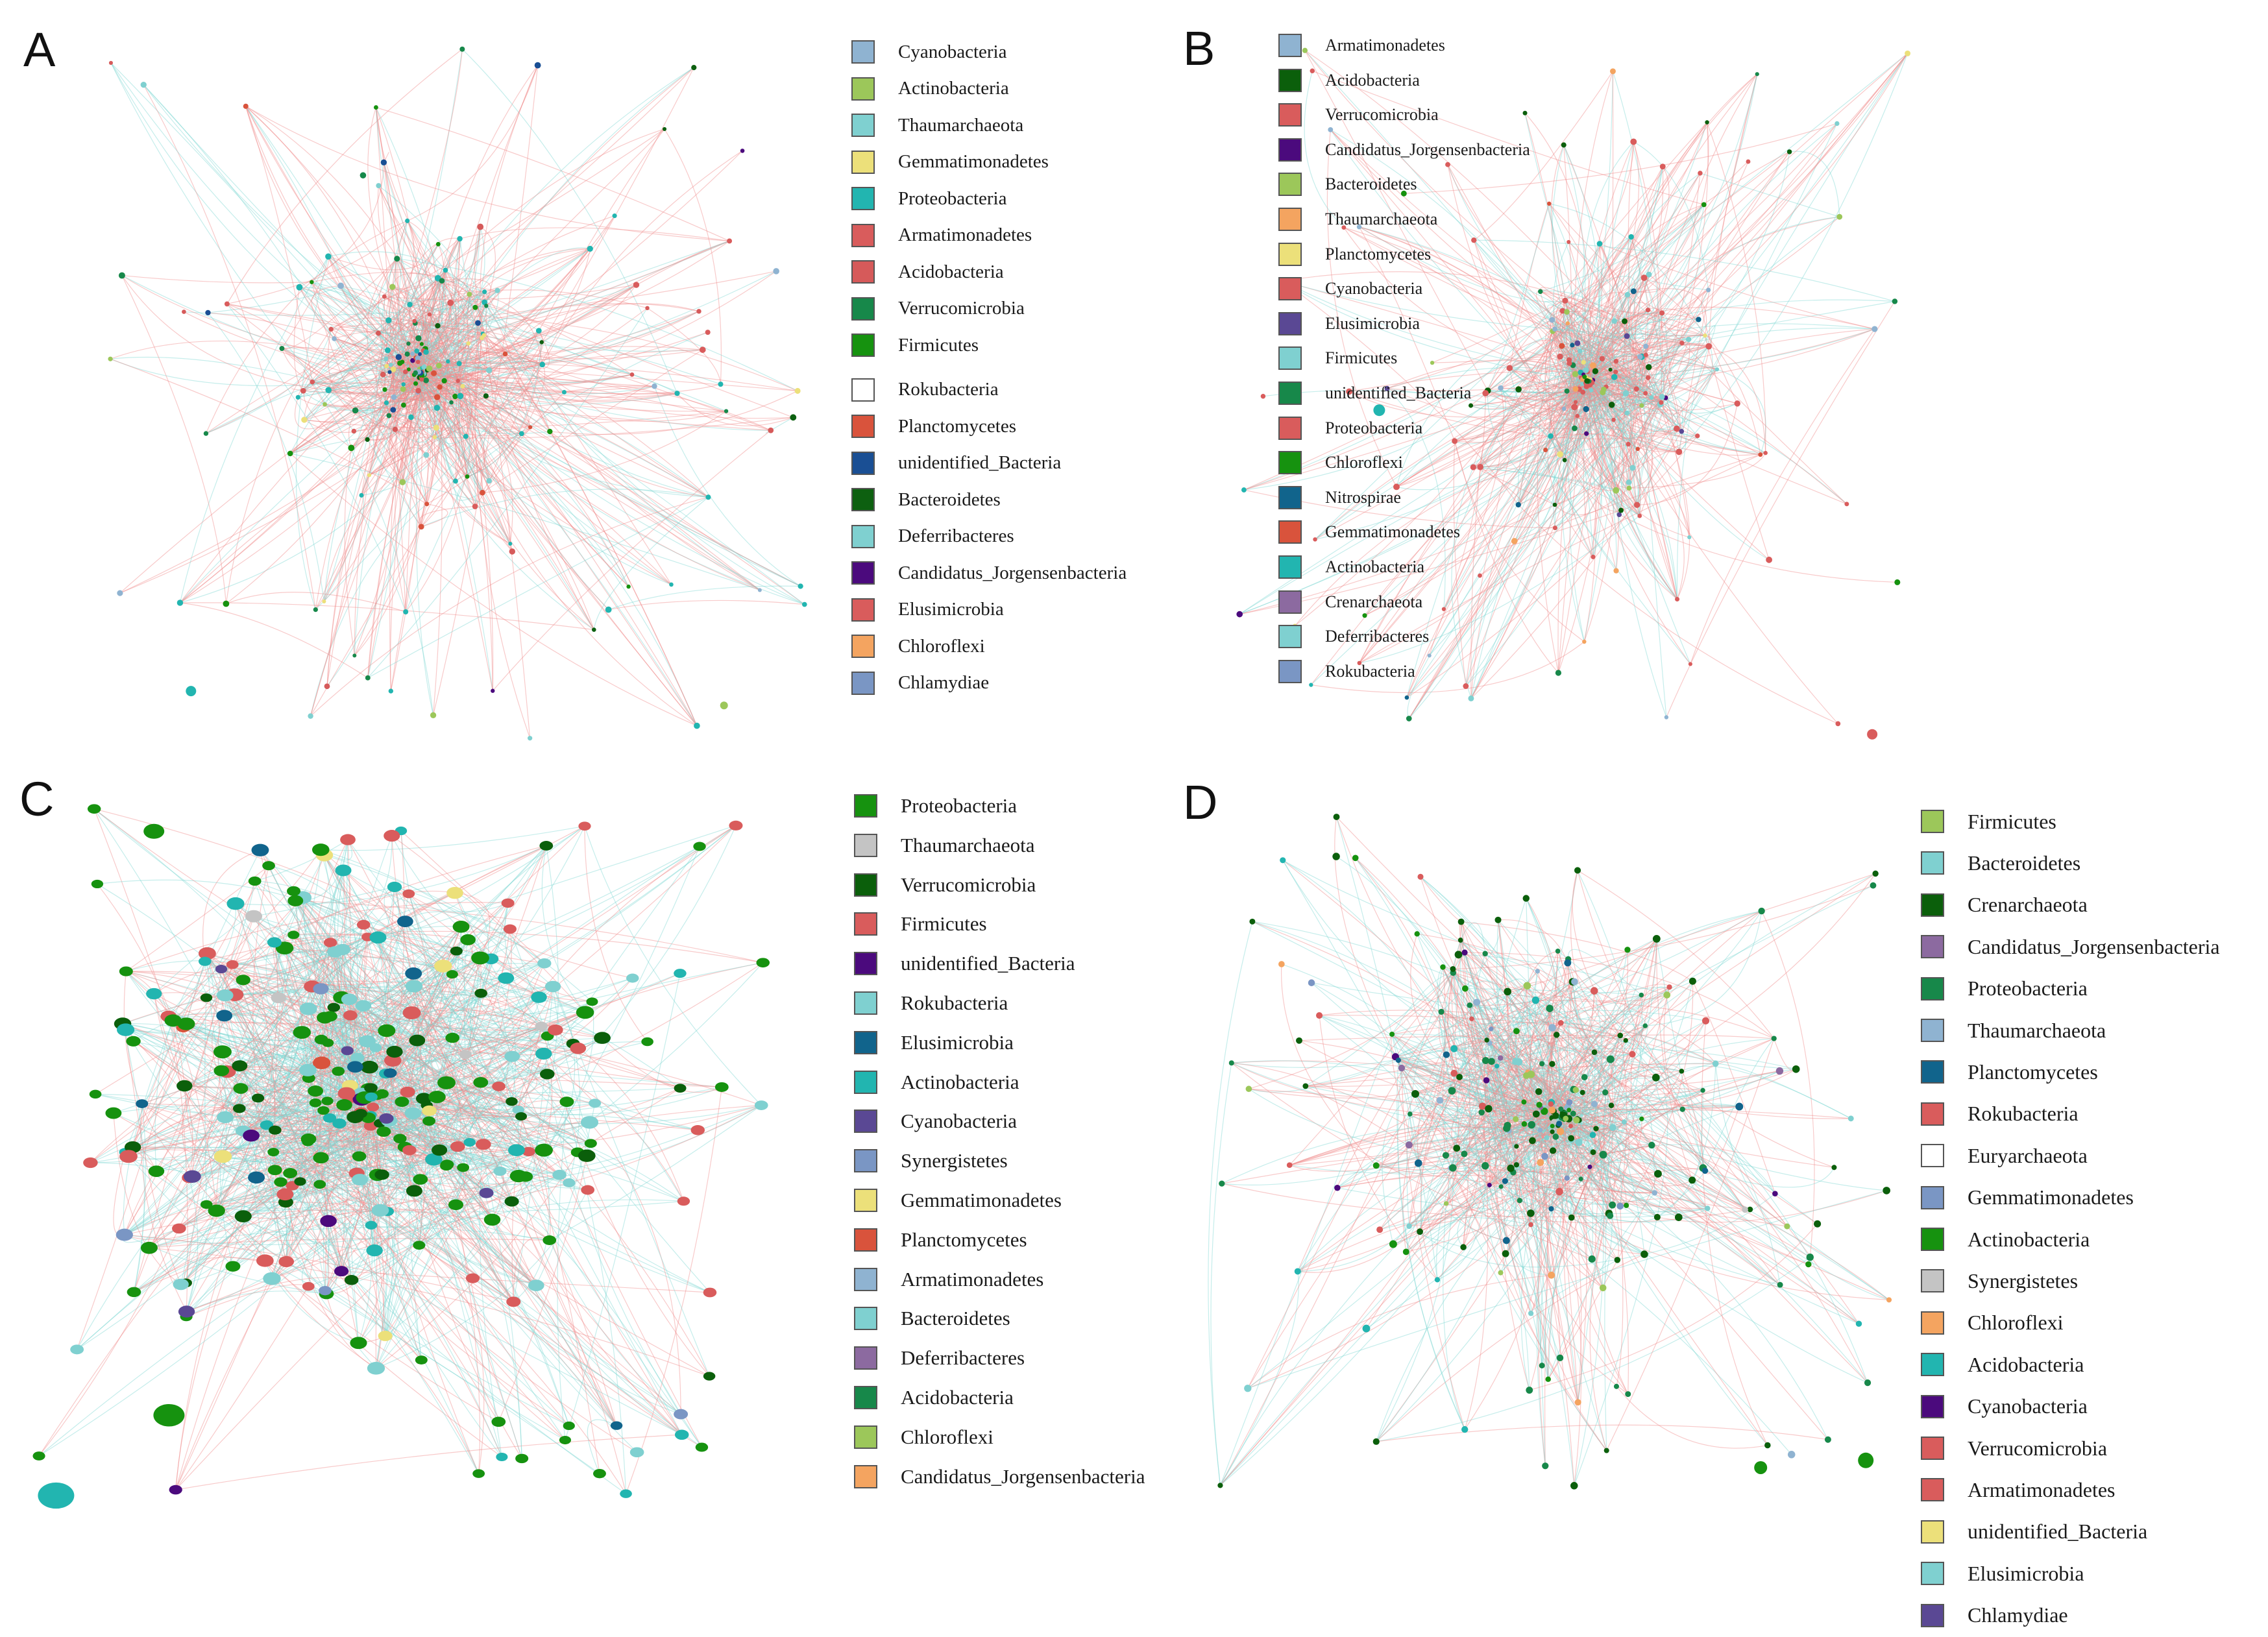  What do you see at coordinates (1361, 358) in the screenshot?
I see `legend-label: Firmicutes` at bounding box center [1361, 358].